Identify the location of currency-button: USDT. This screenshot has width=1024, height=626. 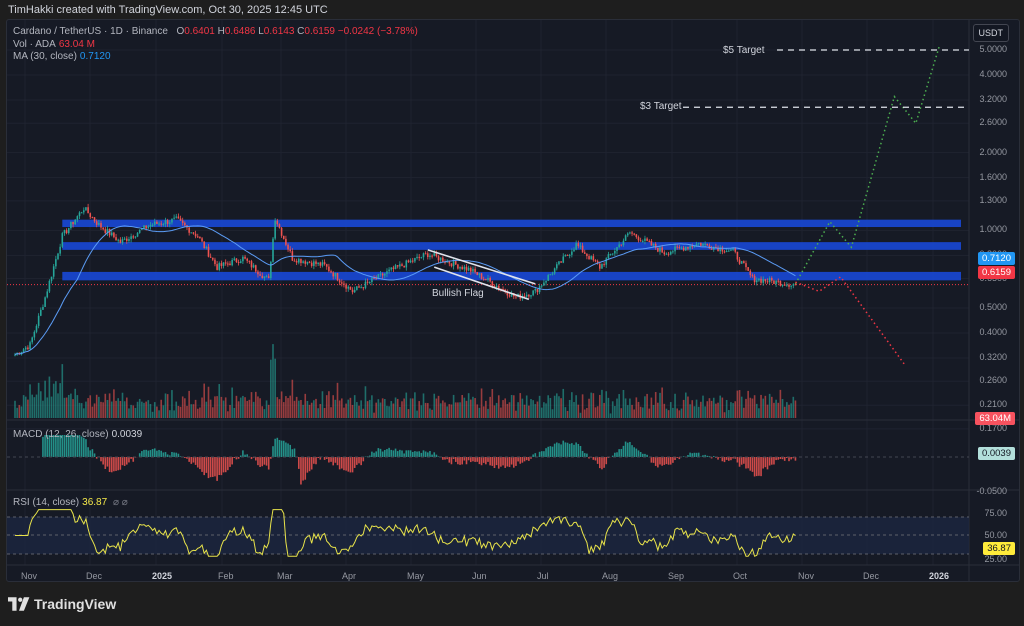
(990, 33).